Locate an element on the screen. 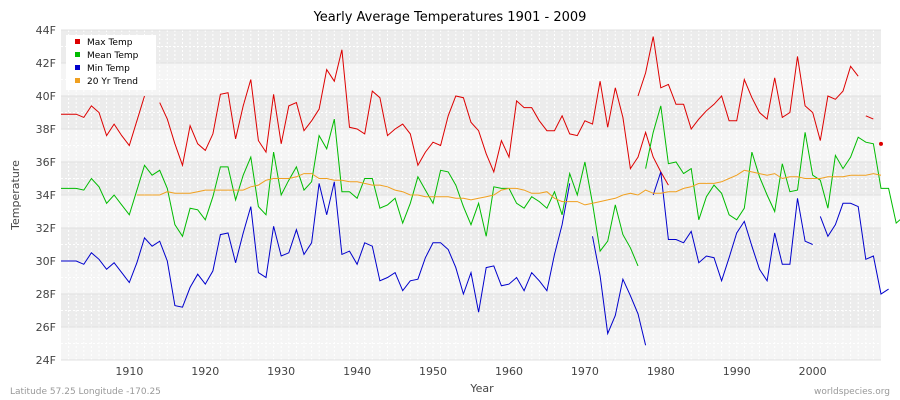 The image size is (900, 400). y-tick-label: 32F is located at coordinates (46, 228).